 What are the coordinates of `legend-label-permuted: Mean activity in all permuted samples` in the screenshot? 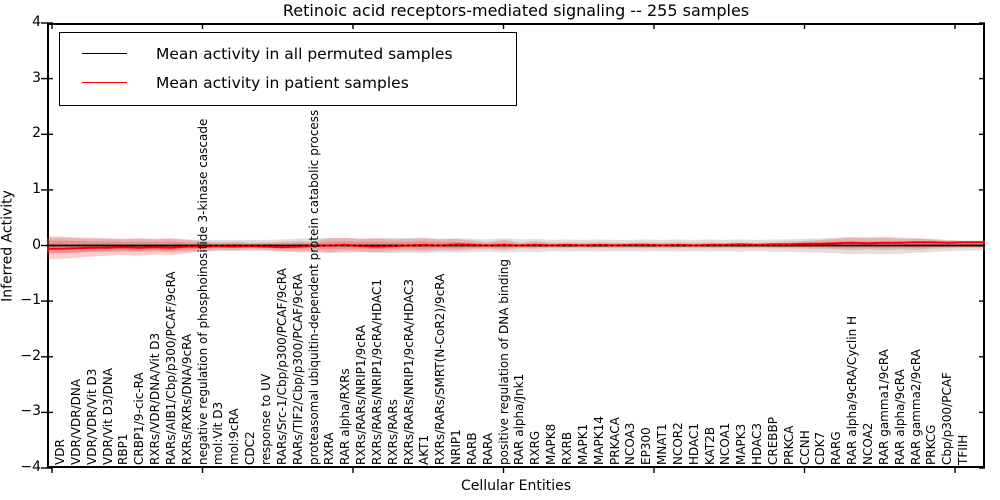 It's located at (304, 53).